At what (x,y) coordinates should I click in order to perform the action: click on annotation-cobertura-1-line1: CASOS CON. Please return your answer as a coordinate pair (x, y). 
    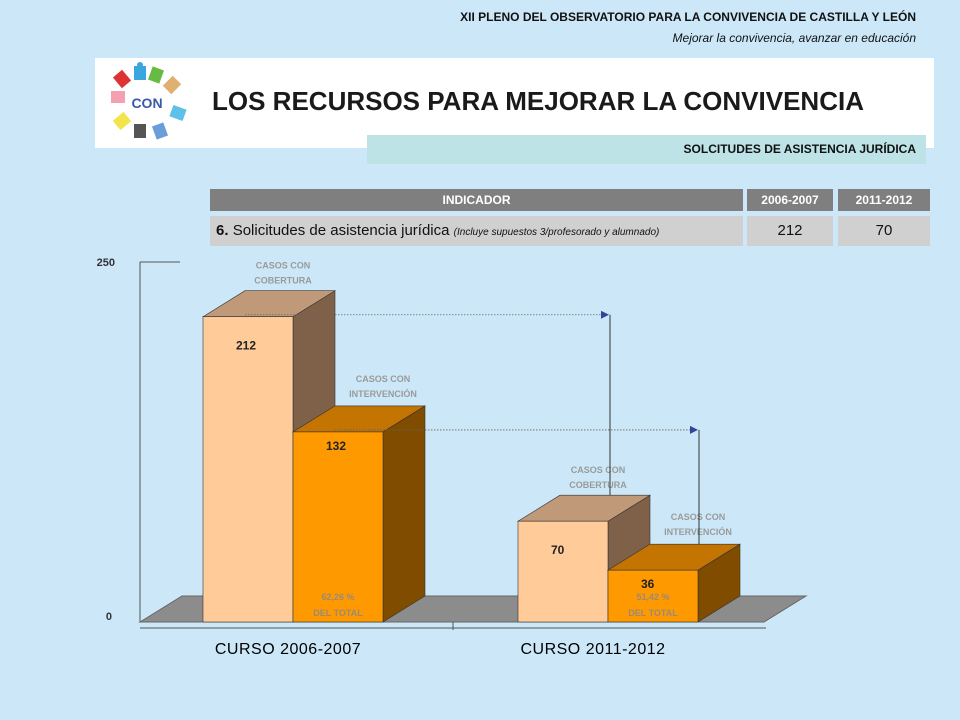
    Looking at the image, I should click on (598, 470).